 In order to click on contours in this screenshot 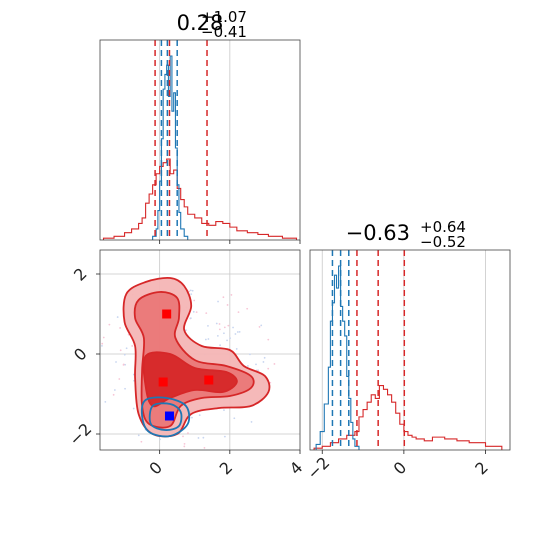, I will do `click(196, 357)`.